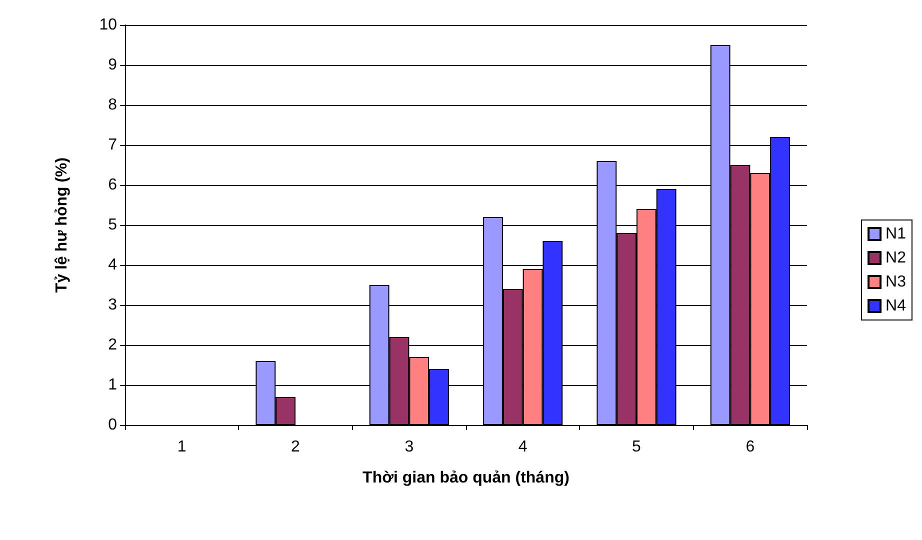 This screenshot has width=922, height=540. What do you see at coordinates (409, 447) in the screenshot?
I see `x-tick-label: 3` at bounding box center [409, 447].